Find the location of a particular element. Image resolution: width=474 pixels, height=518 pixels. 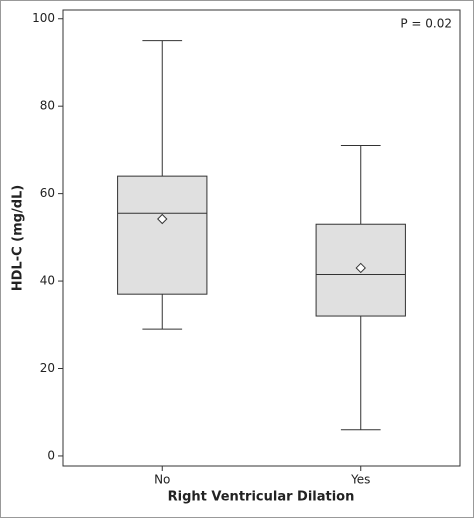

box is located at coordinates (162, 235).